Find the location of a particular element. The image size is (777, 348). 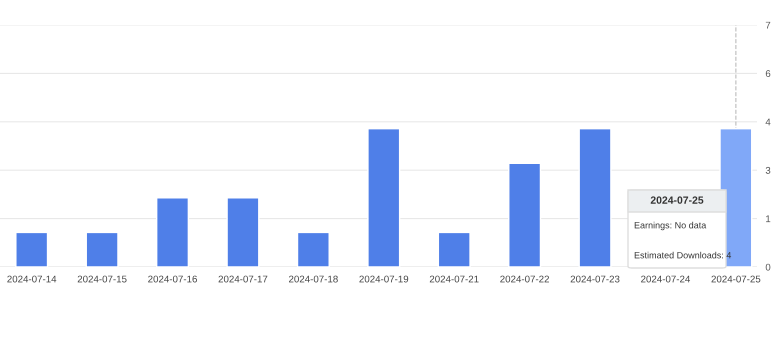

x-tick-label: 2024-07-16 is located at coordinates (172, 279).